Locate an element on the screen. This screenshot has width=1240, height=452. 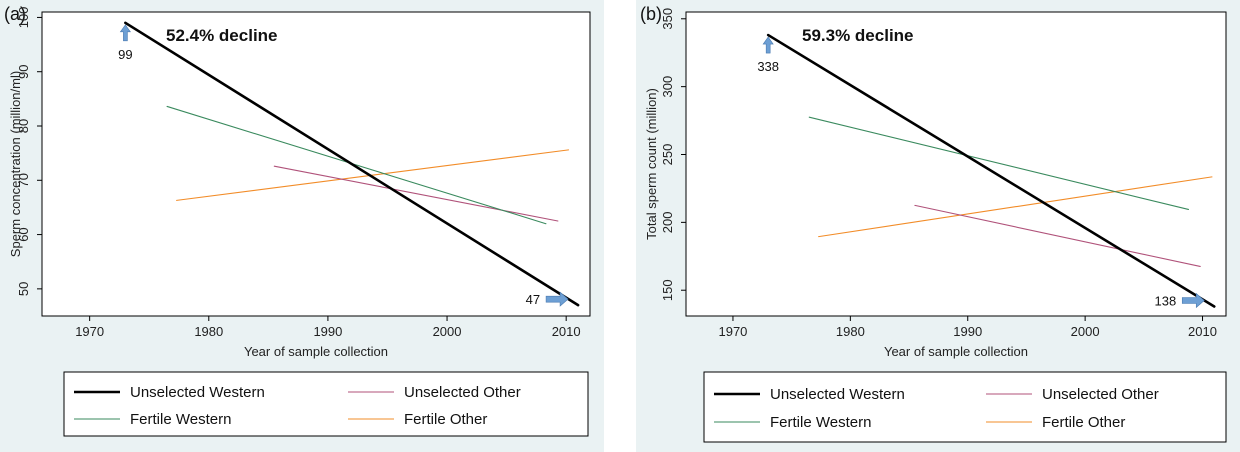
panel-label: (a) is located at coordinates (15, 14).